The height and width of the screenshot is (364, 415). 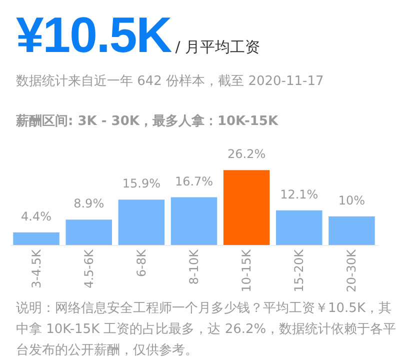 I want to click on x-tick-label: 4.5-6K, so click(x=89, y=268).